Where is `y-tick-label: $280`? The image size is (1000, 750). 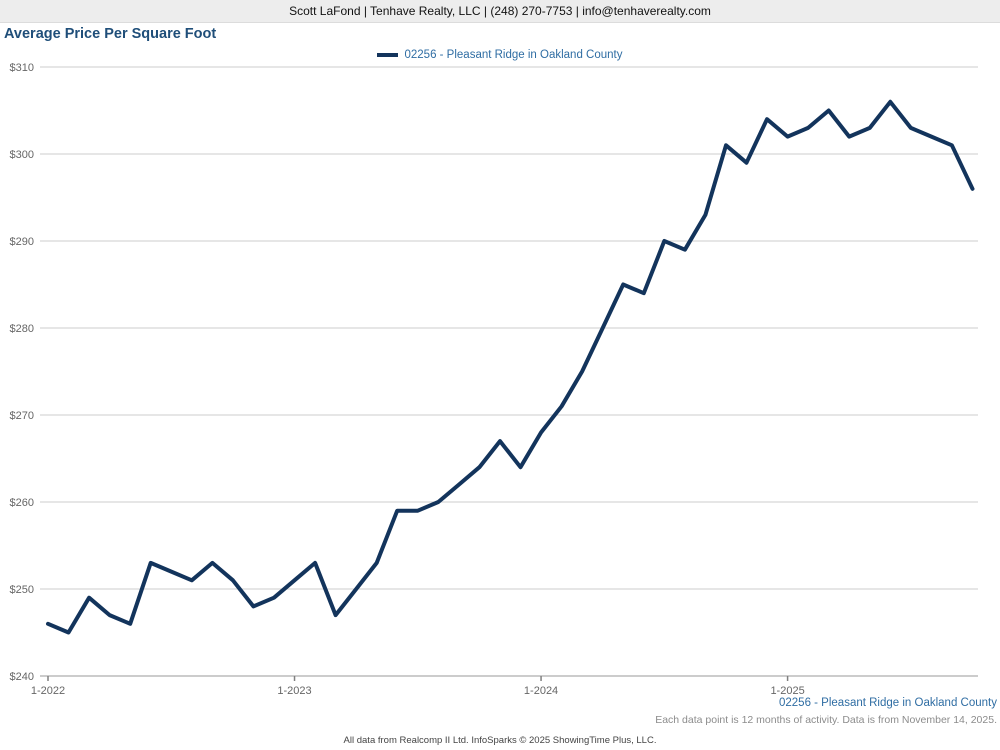 y-tick-label: $280 is located at coordinates (22, 329).